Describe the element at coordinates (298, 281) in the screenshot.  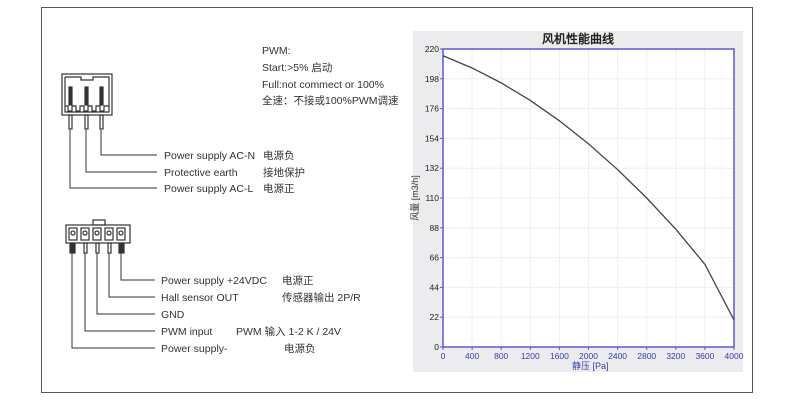
I see `dc-pin-24v-cn: 电源正` at that location.